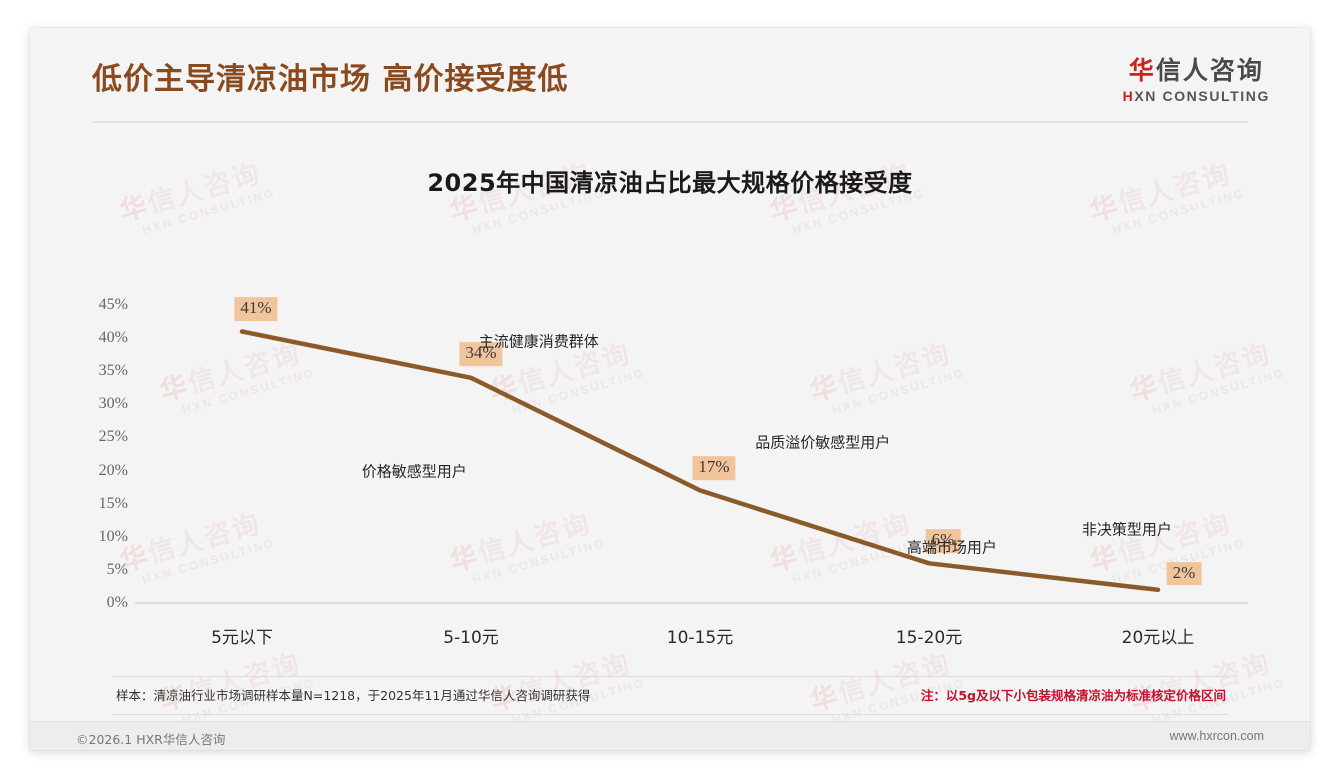  What do you see at coordinates (670, 714) in the screenshot?
I see `note-divider-bottom` at bounding box center [670, 714].